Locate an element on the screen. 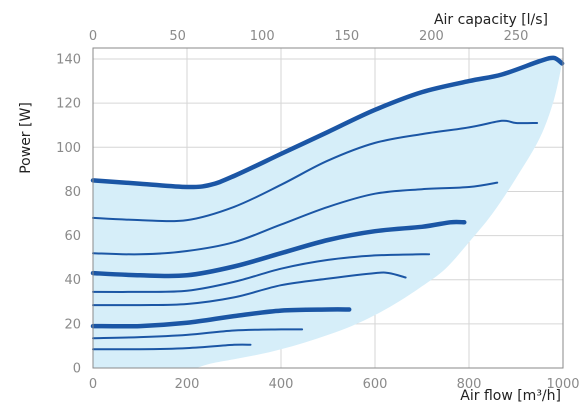 The height and width of the screenshot is (406, 582). x2-tick-label: 0 is located at coordinates (93, 36).